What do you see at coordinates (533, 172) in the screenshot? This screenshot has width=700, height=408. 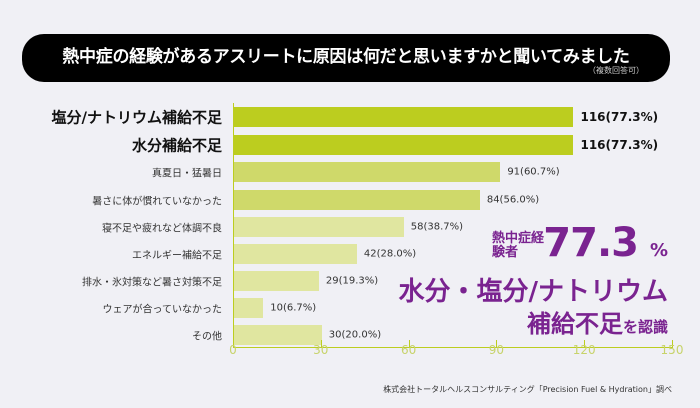 I see `data-label: 91(60.7%)` at bounding box center [533, 172].